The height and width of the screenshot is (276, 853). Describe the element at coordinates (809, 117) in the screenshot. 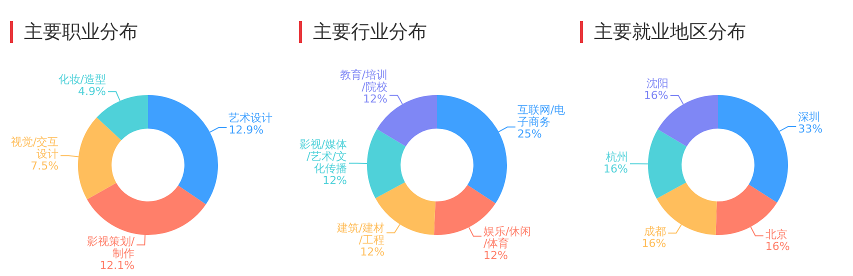

I see `slice-label: 深圳` at that location.